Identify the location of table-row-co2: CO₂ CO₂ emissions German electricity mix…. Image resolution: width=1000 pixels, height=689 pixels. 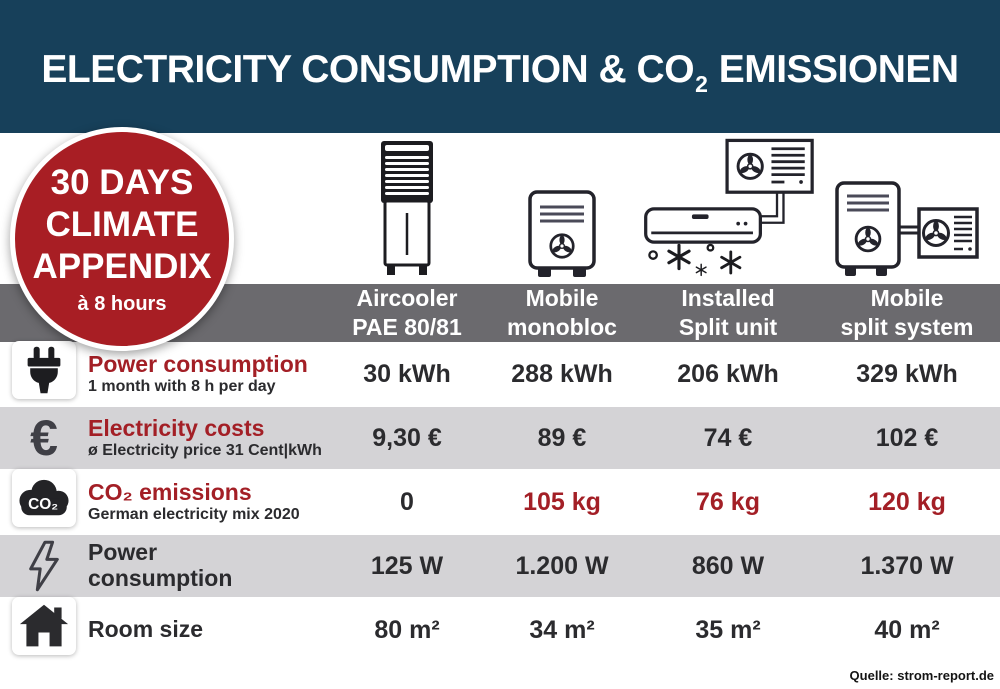
(500, 501).